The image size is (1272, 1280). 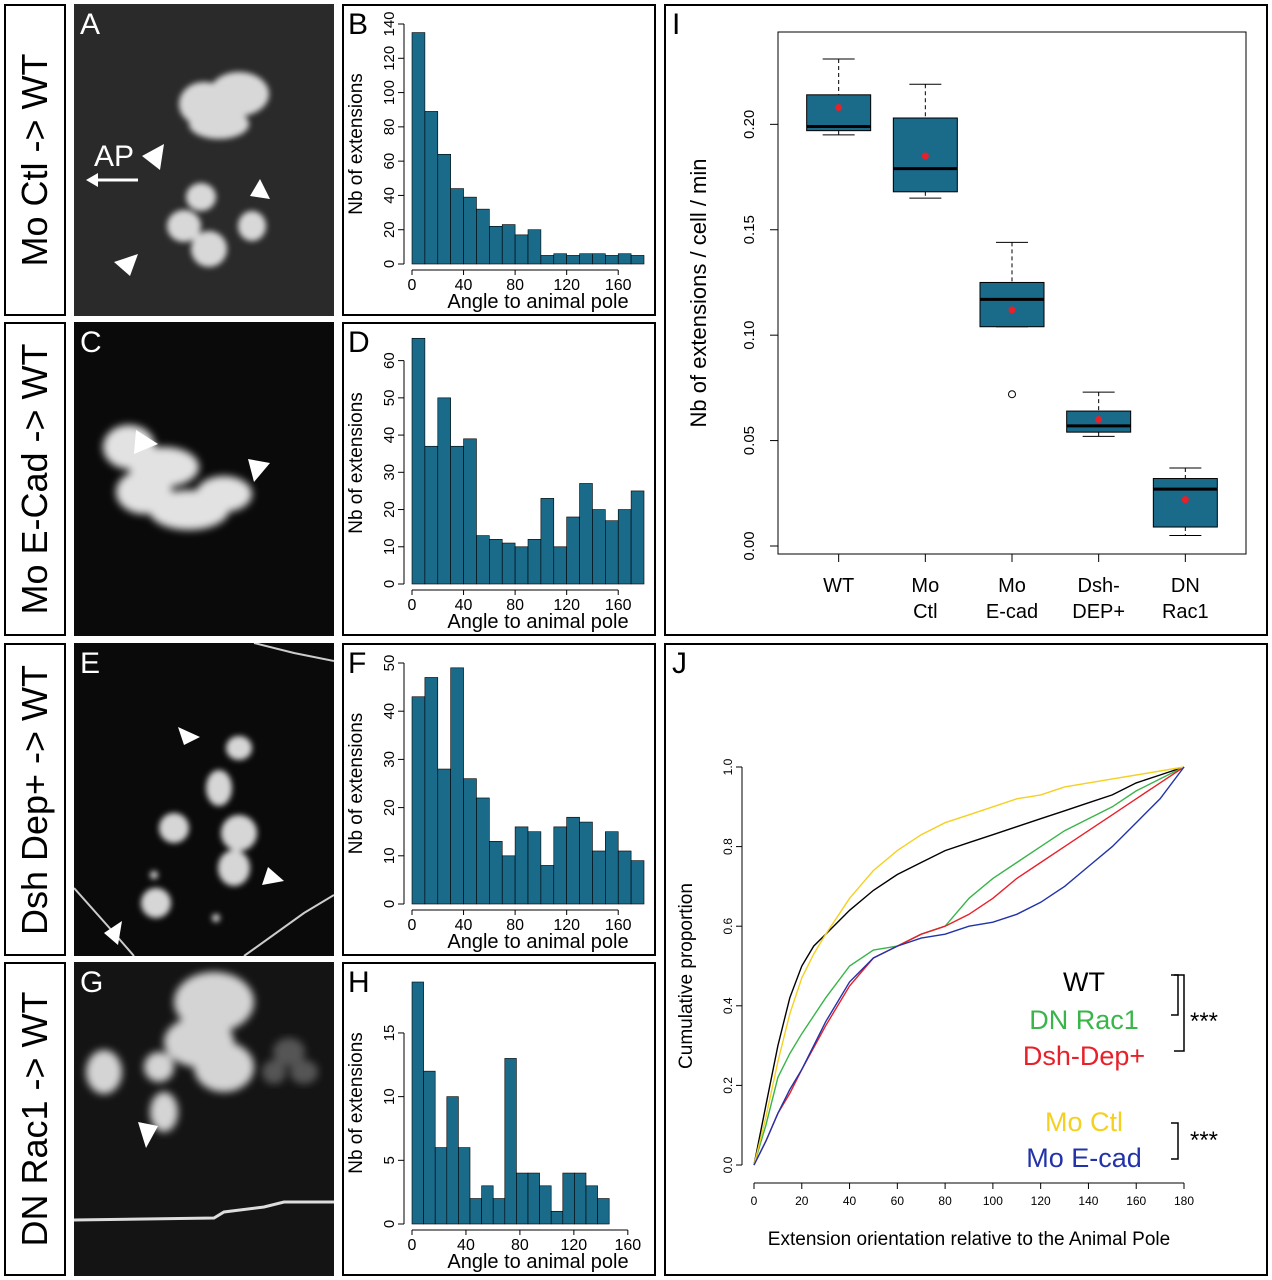 I want to click on panel-label-e: E, so click(x=90, y=663).